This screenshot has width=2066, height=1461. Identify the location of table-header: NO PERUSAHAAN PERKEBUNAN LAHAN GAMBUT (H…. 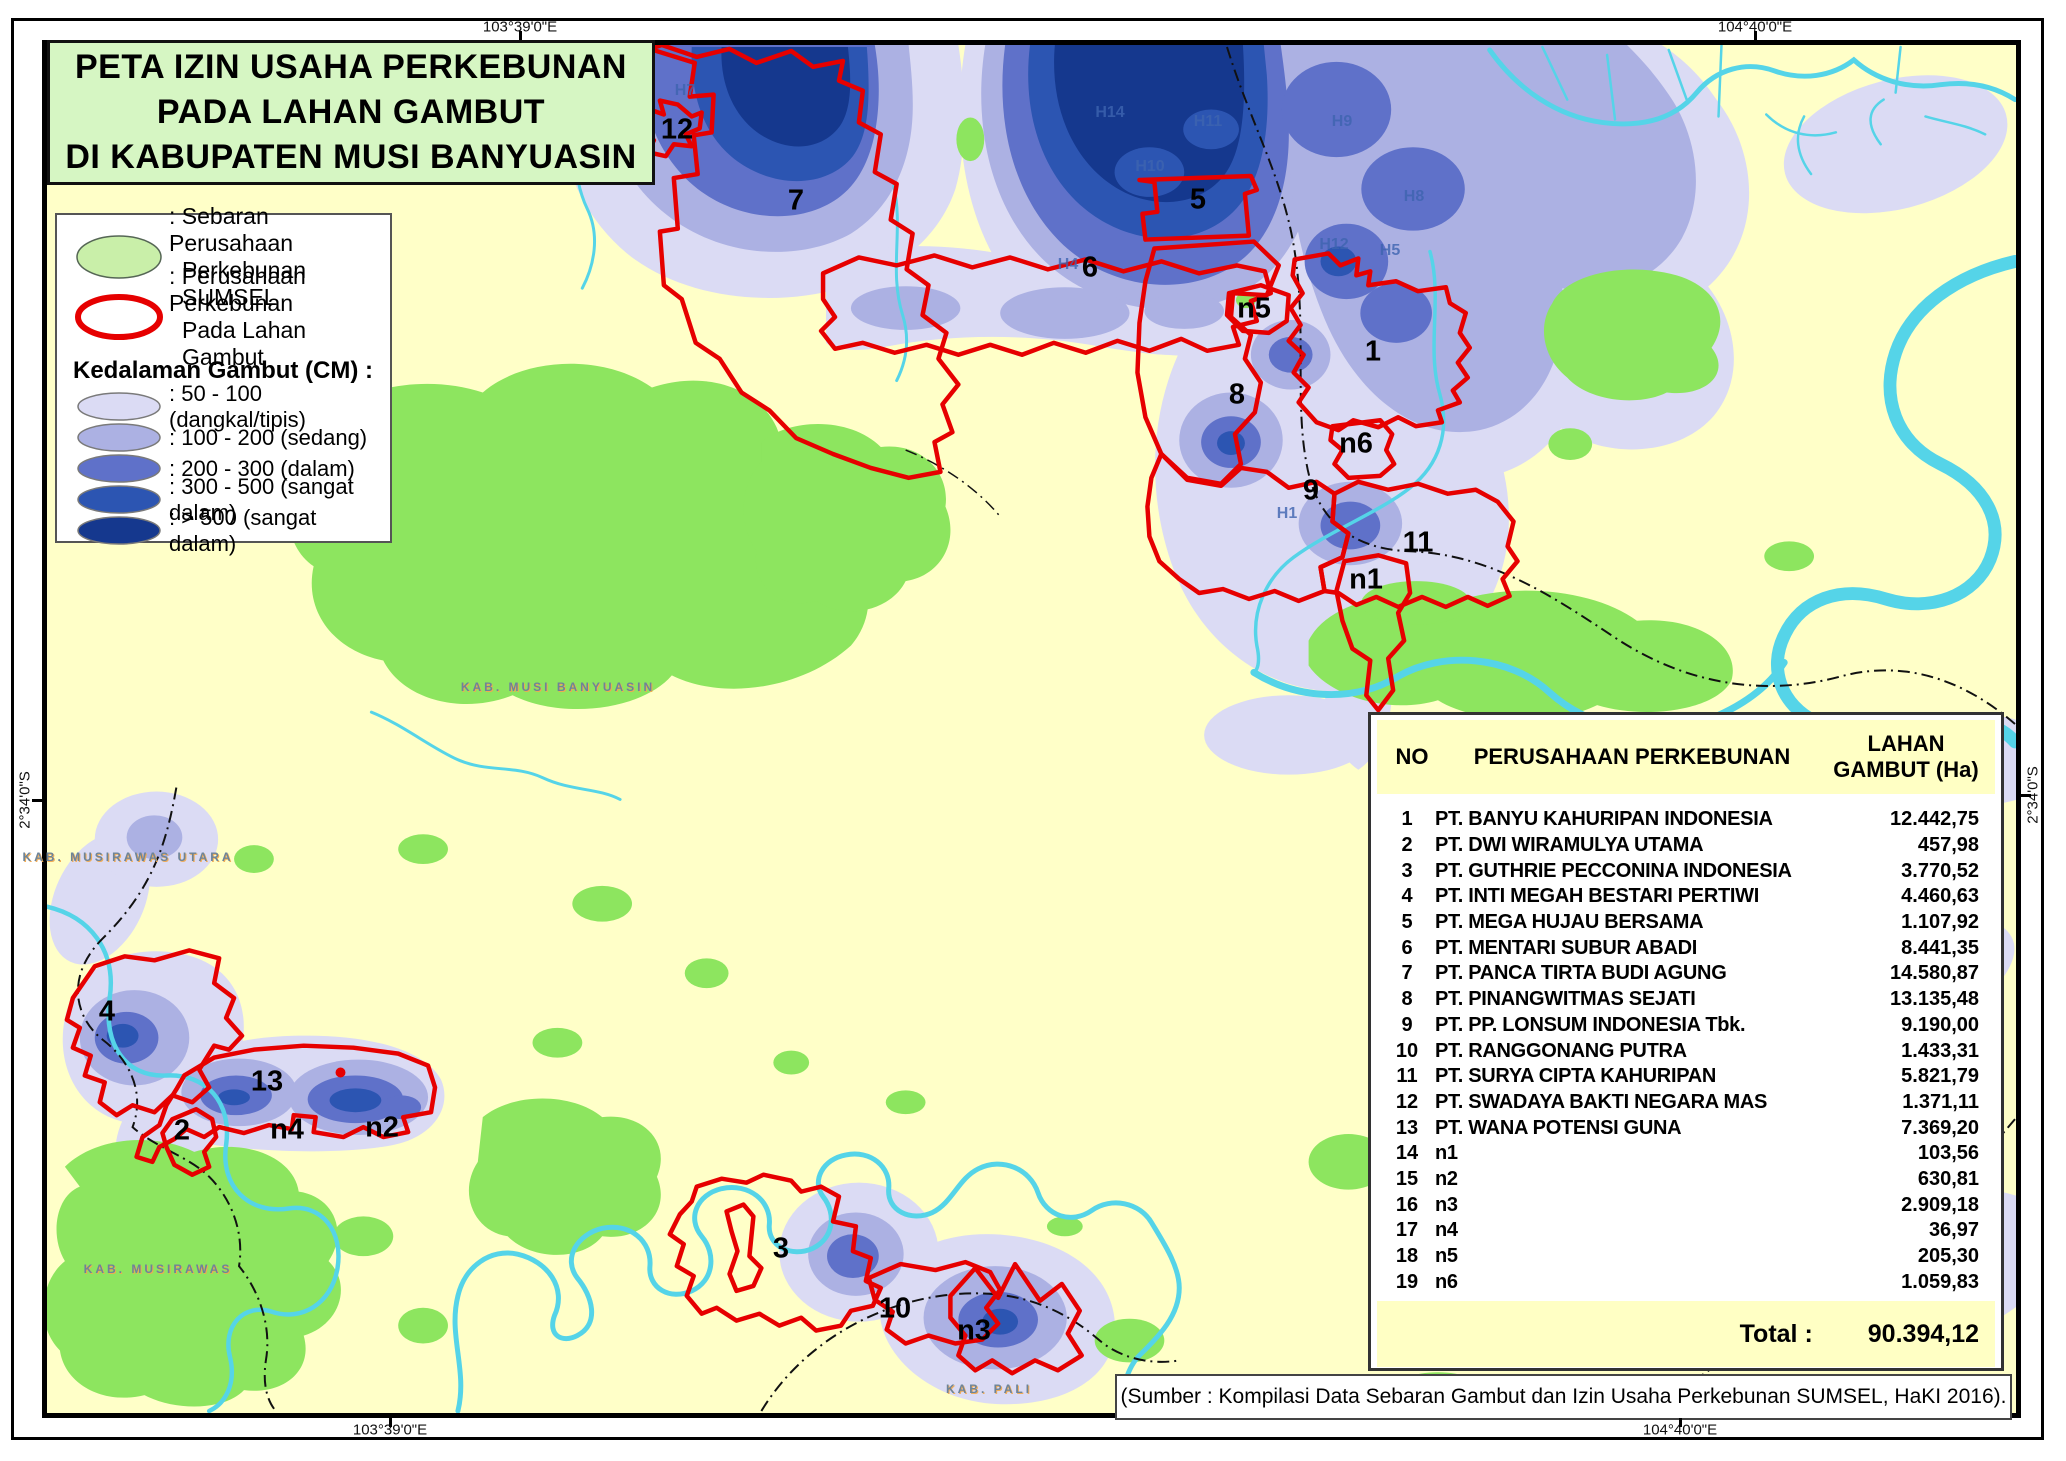
(1686, 757).